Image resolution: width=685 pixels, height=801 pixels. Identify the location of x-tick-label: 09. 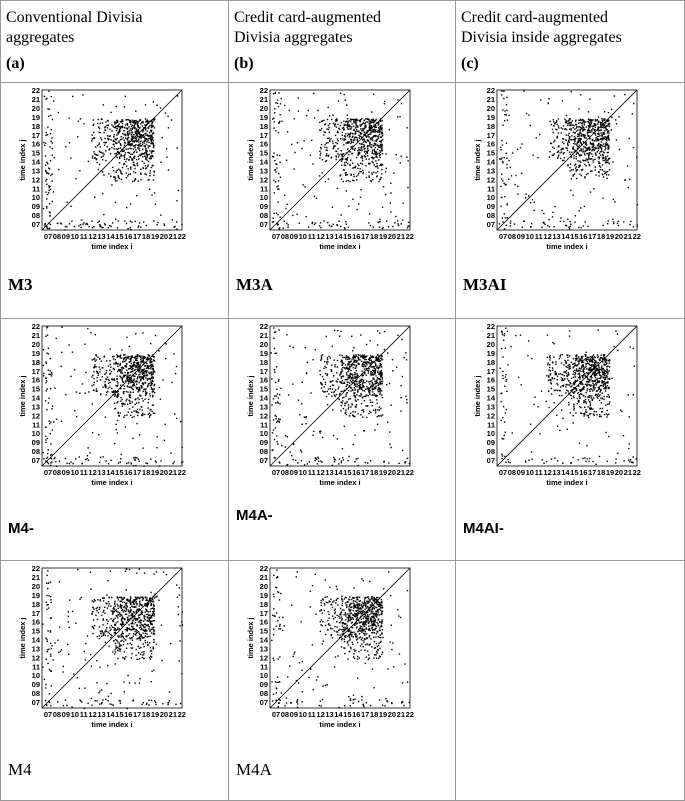
(521, 236).